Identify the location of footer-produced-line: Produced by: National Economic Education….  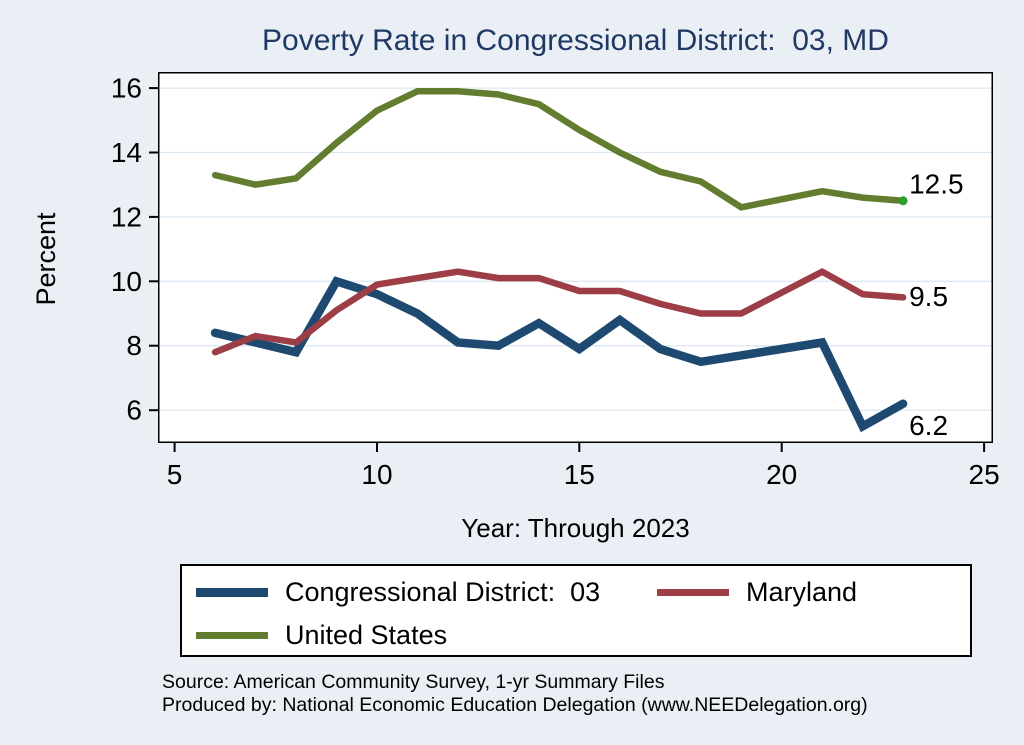
(515, 704).